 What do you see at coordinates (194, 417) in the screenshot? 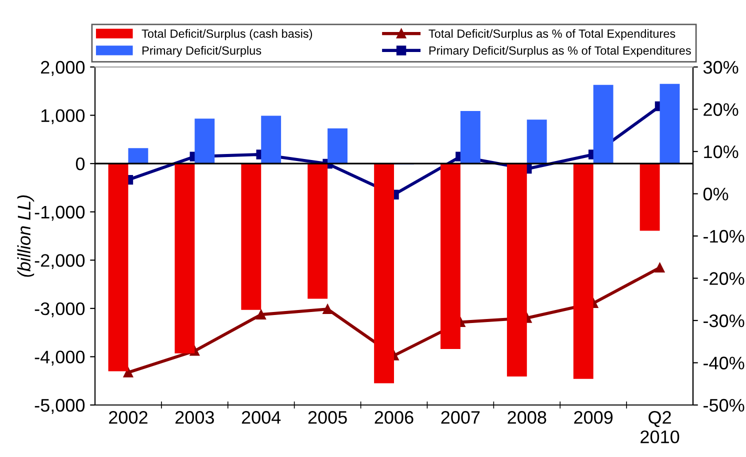
I see `x-tick-label: 2003` at bounding box center [194, 417].